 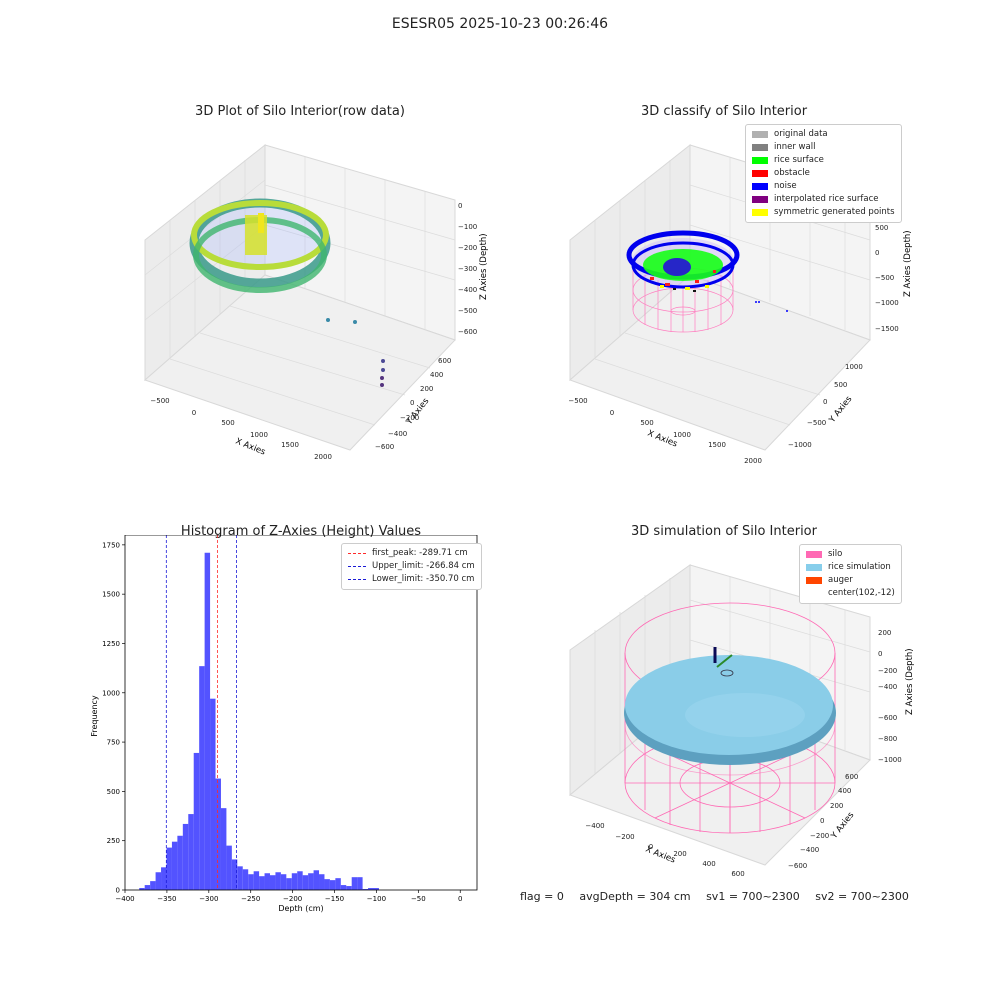 What do you see at coordinates (841, 410) in the screenshot?
I see `classify-ylabel: Y Axies` at bounding box center [841, 410].